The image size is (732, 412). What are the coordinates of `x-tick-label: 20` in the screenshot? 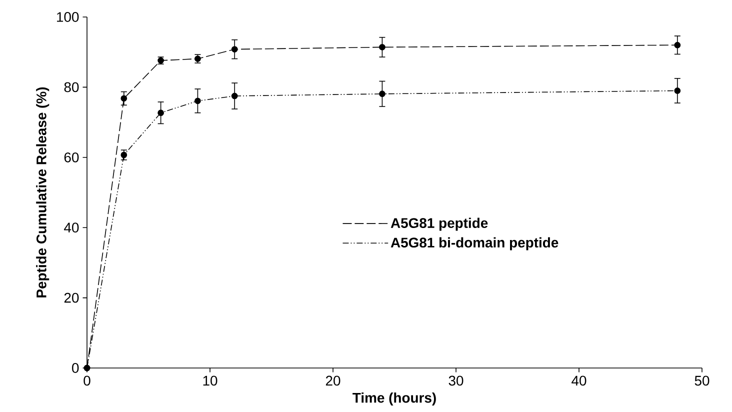 It's located at (333, 381).